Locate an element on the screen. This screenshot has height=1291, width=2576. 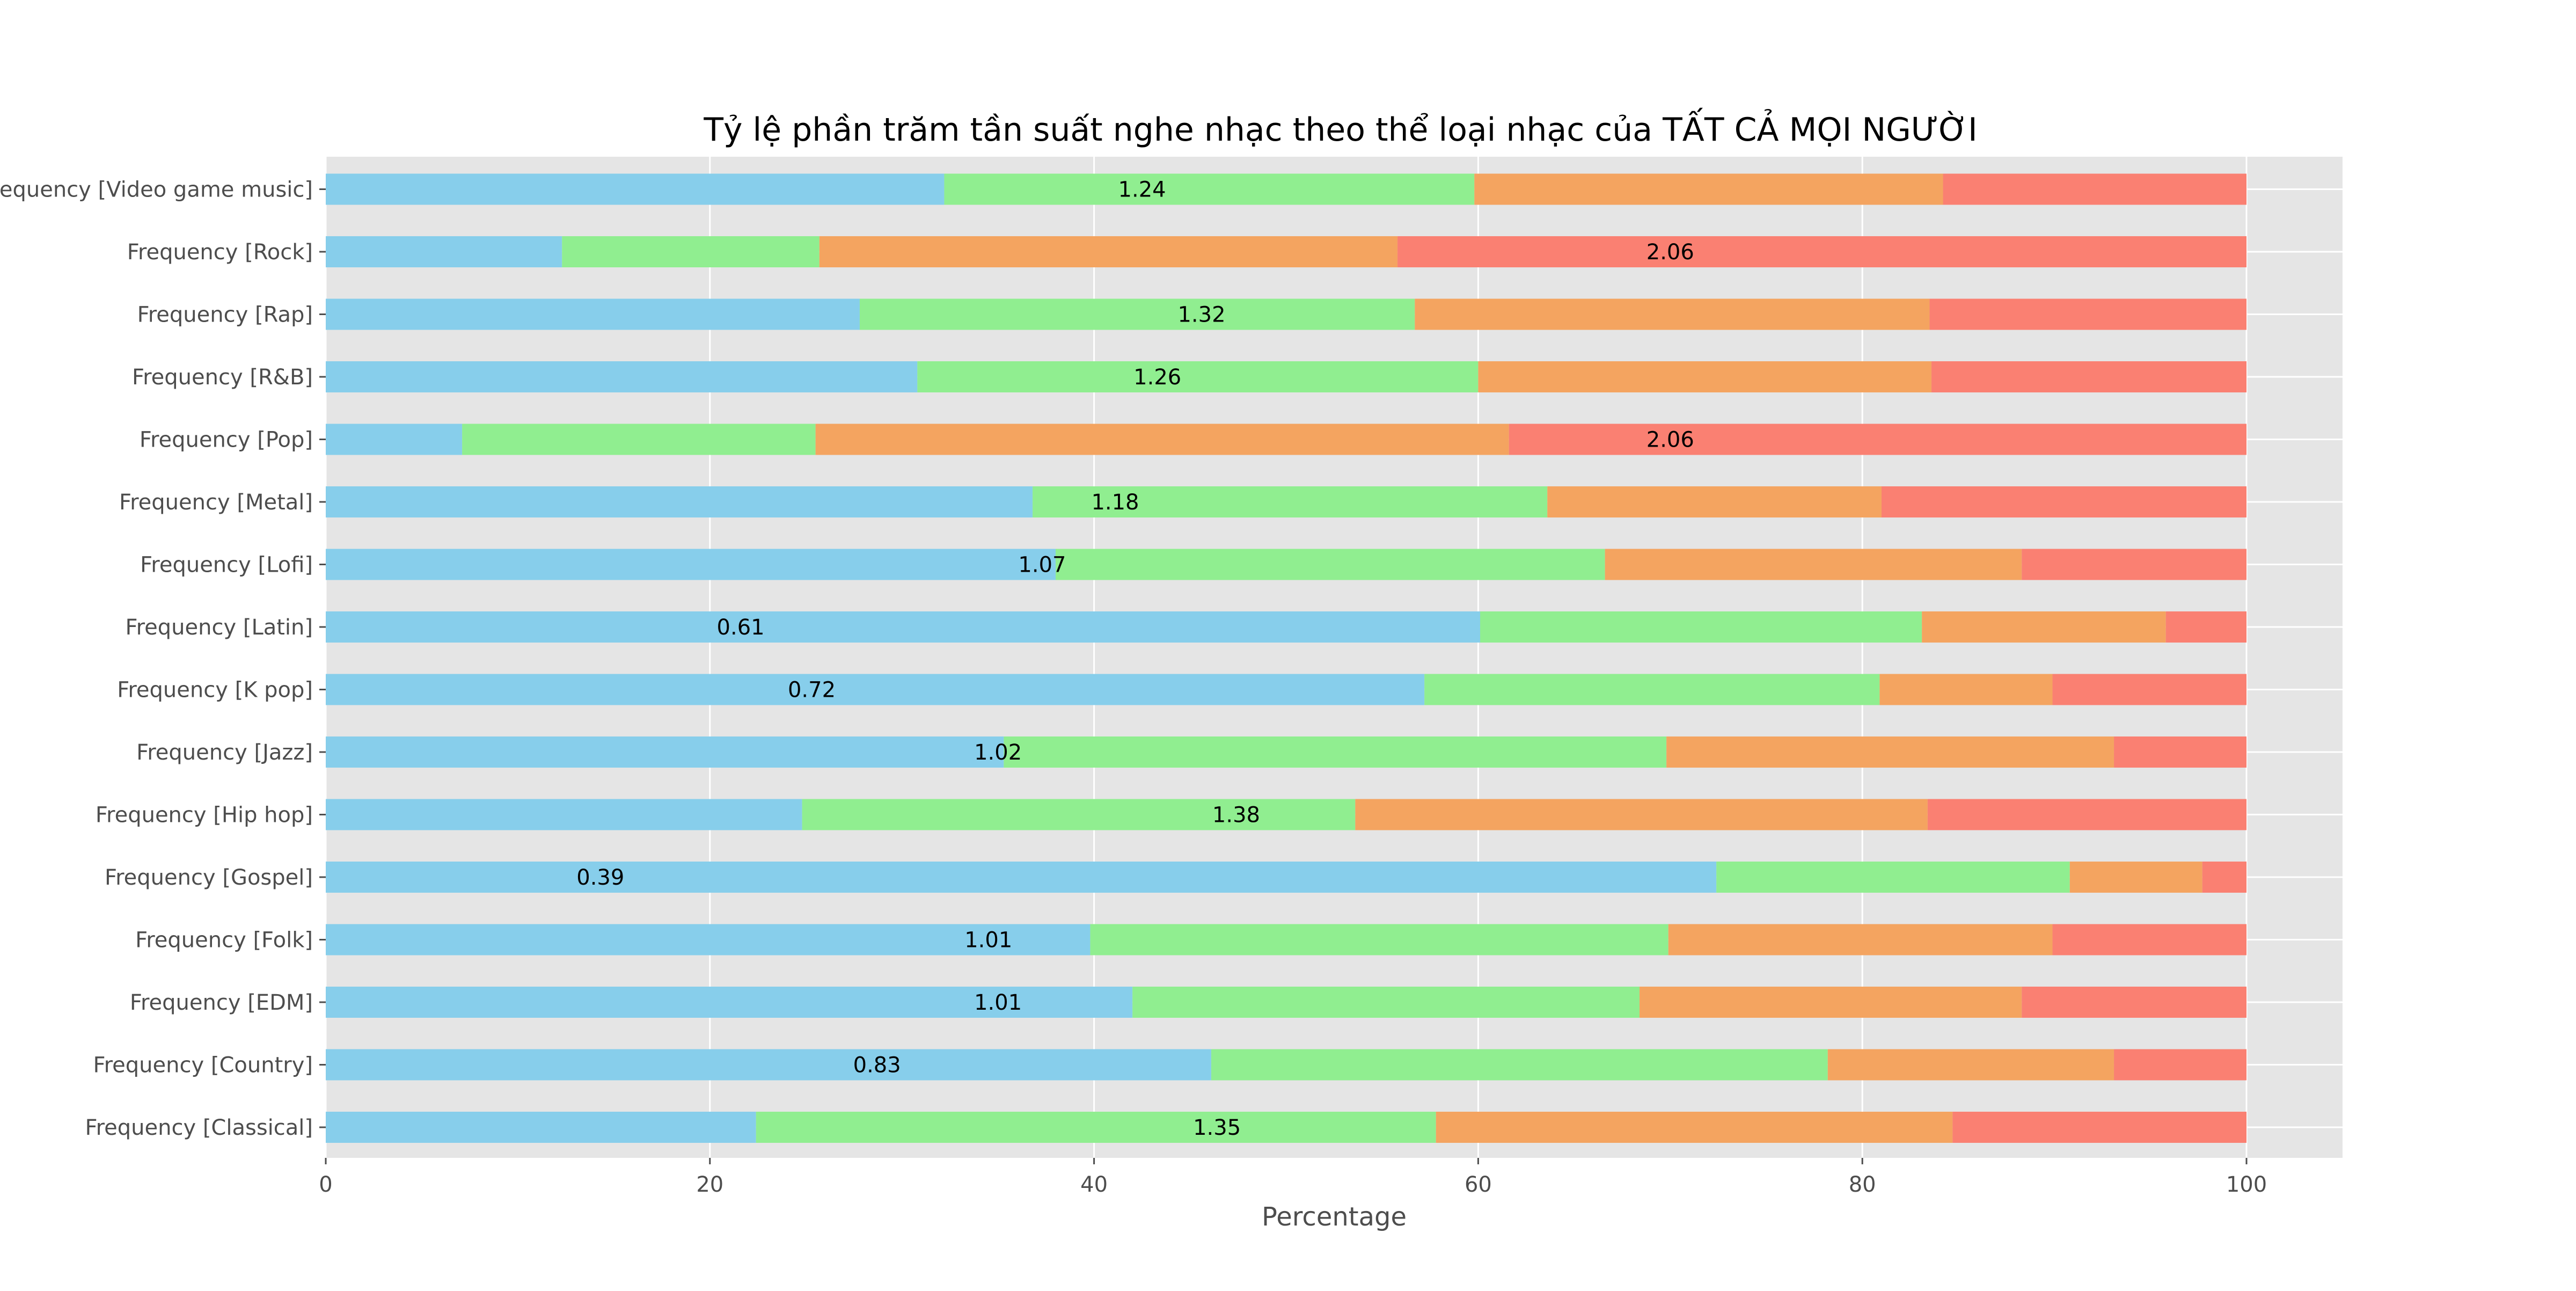
y-tick-label: Frequency [Folk] is located at coordinates (224, 941).